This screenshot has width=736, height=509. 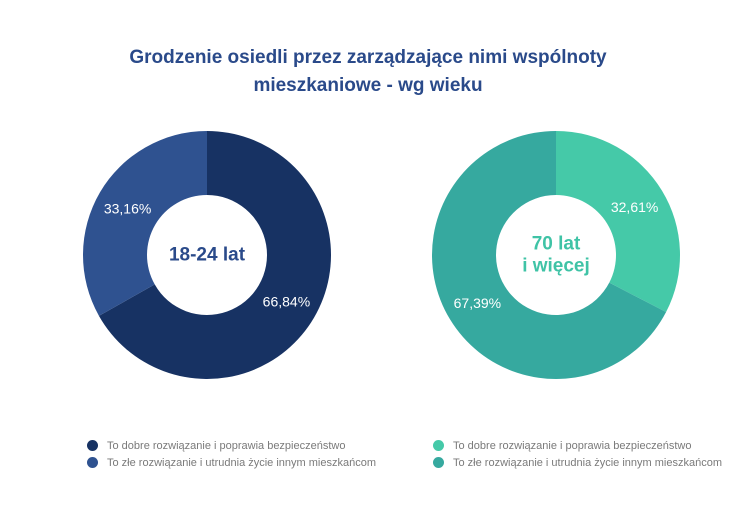 What do you see at coordinates (368, 85) in the screenshot?
I see `chart-title-line-2: mieszkaniowe - wg wieku` at bounding box center [368, 85].